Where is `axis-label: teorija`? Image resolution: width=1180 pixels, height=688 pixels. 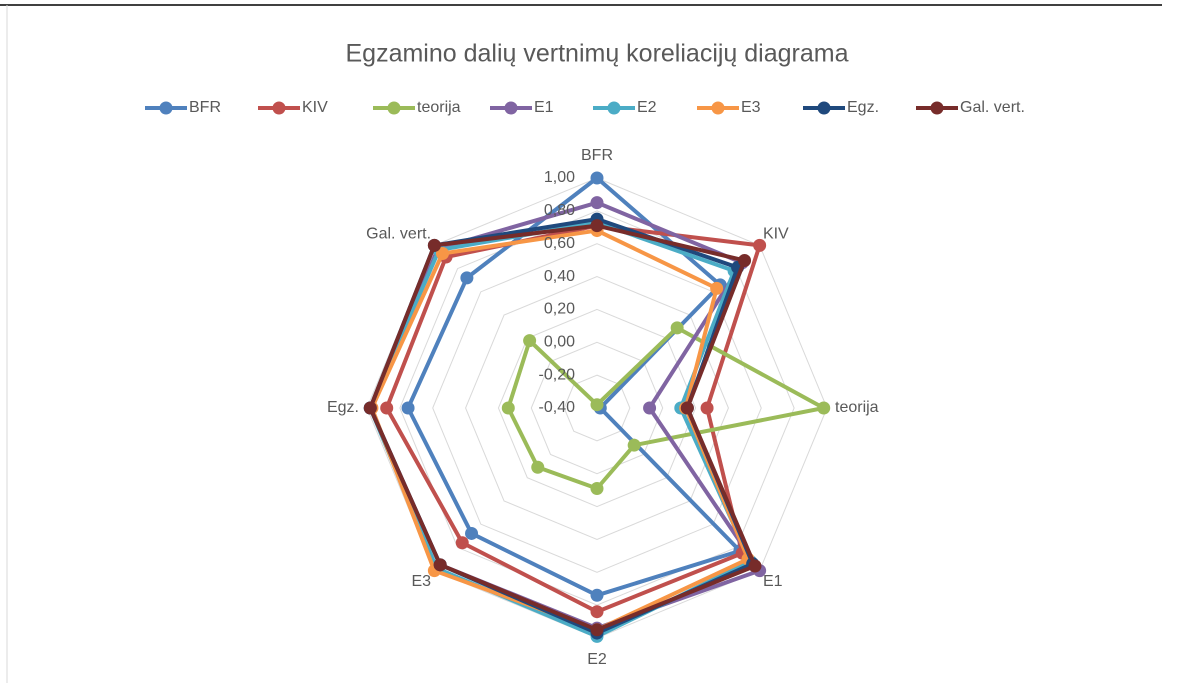
axis-label: teorija is located at coordinates (857, 407).